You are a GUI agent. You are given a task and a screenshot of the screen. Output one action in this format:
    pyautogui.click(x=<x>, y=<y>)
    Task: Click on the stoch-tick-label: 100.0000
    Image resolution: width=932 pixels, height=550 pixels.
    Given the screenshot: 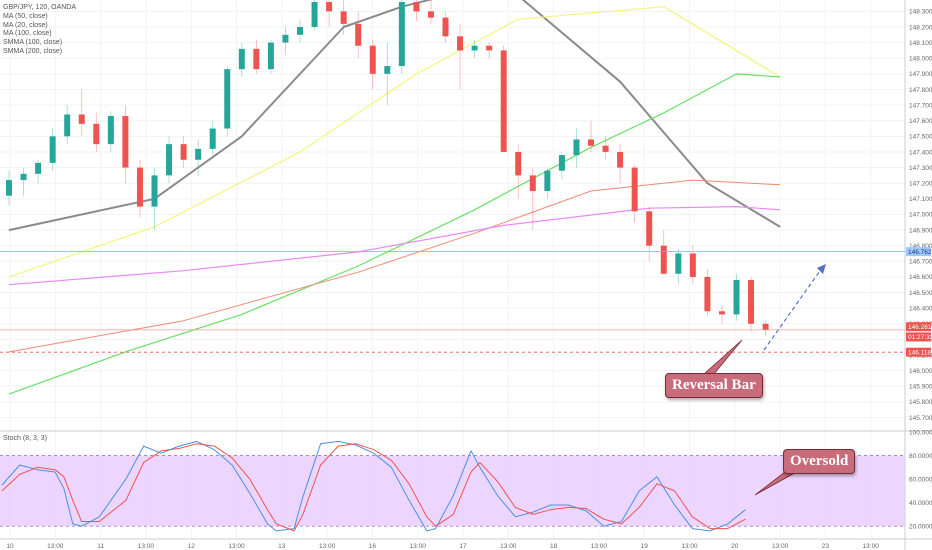 What is the action you would take?
    pyautogui.click(x=920, y=432)
    